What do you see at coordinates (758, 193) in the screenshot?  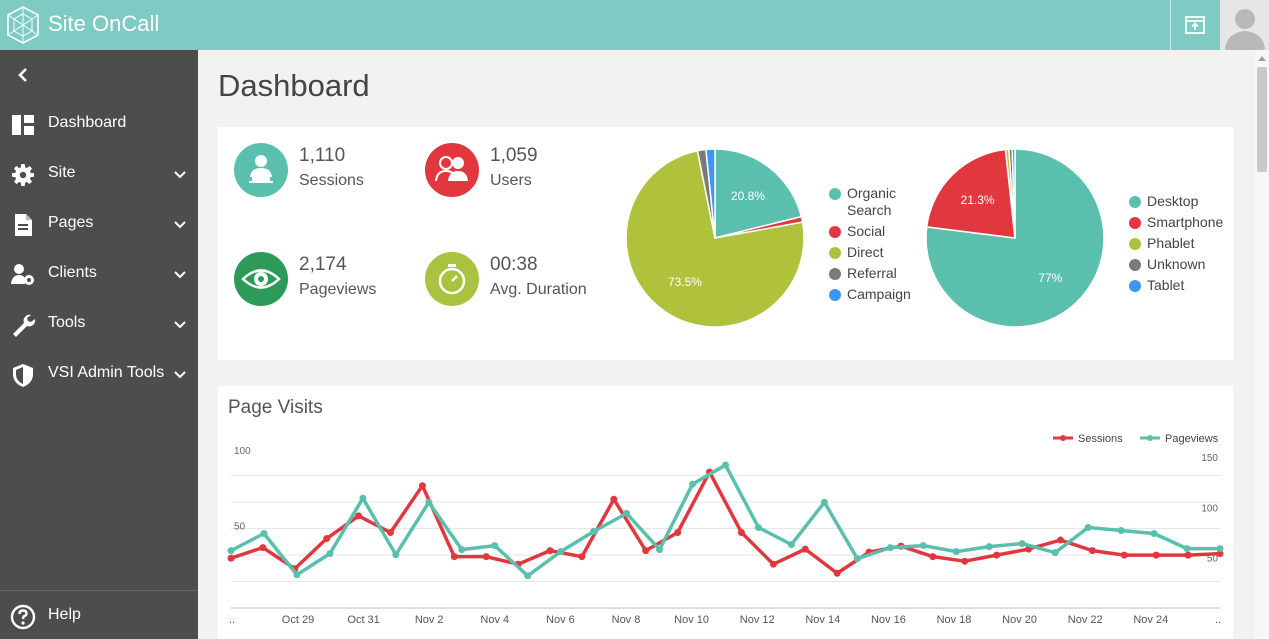 I see `traffic-source-slice-organic-search` at bounding box center [758, 193].